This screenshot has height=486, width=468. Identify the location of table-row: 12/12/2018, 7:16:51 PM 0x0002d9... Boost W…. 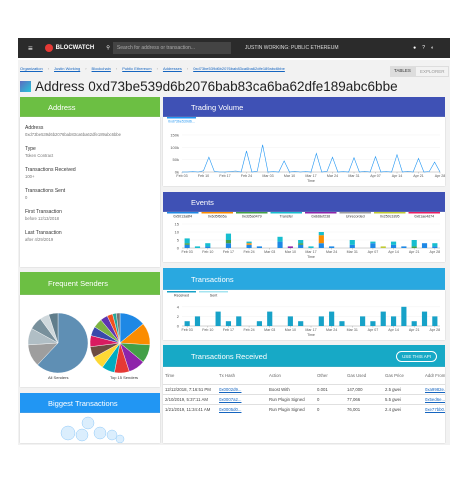
(304, 389).